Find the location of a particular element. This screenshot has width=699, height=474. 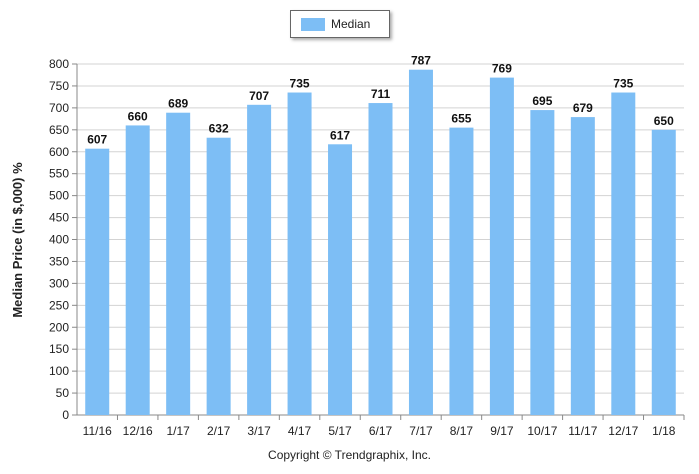

bar-2/17 is located at coordinates (218, 276).